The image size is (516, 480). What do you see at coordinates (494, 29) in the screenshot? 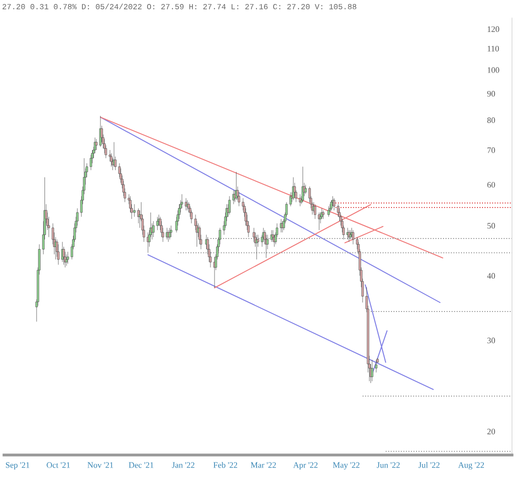
I see `y-tick-label: 120` at bounding box center [494, 29].